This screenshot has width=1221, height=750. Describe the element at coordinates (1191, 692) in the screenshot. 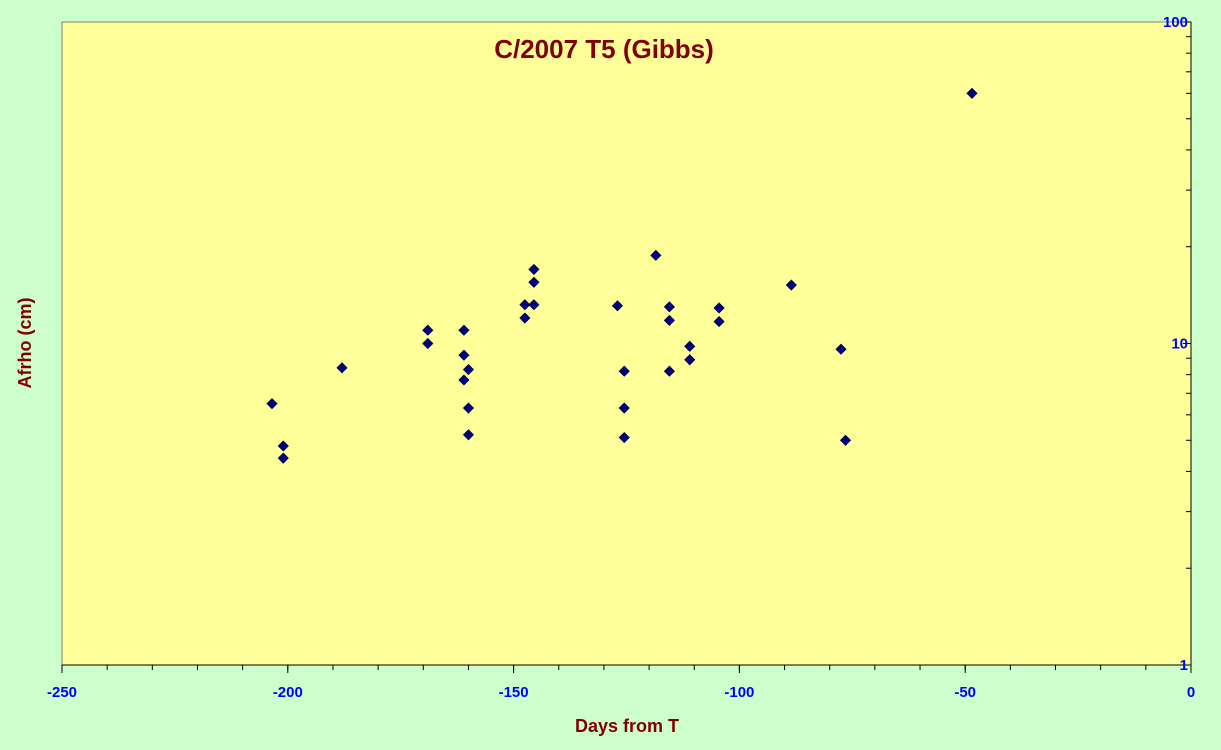

I see `x-tick-label: 0` at that location.